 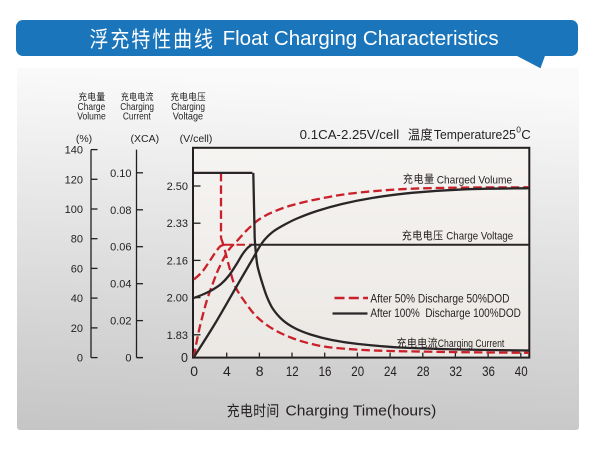 I want to click on svg-text: Current, so click(x=137, y=117).